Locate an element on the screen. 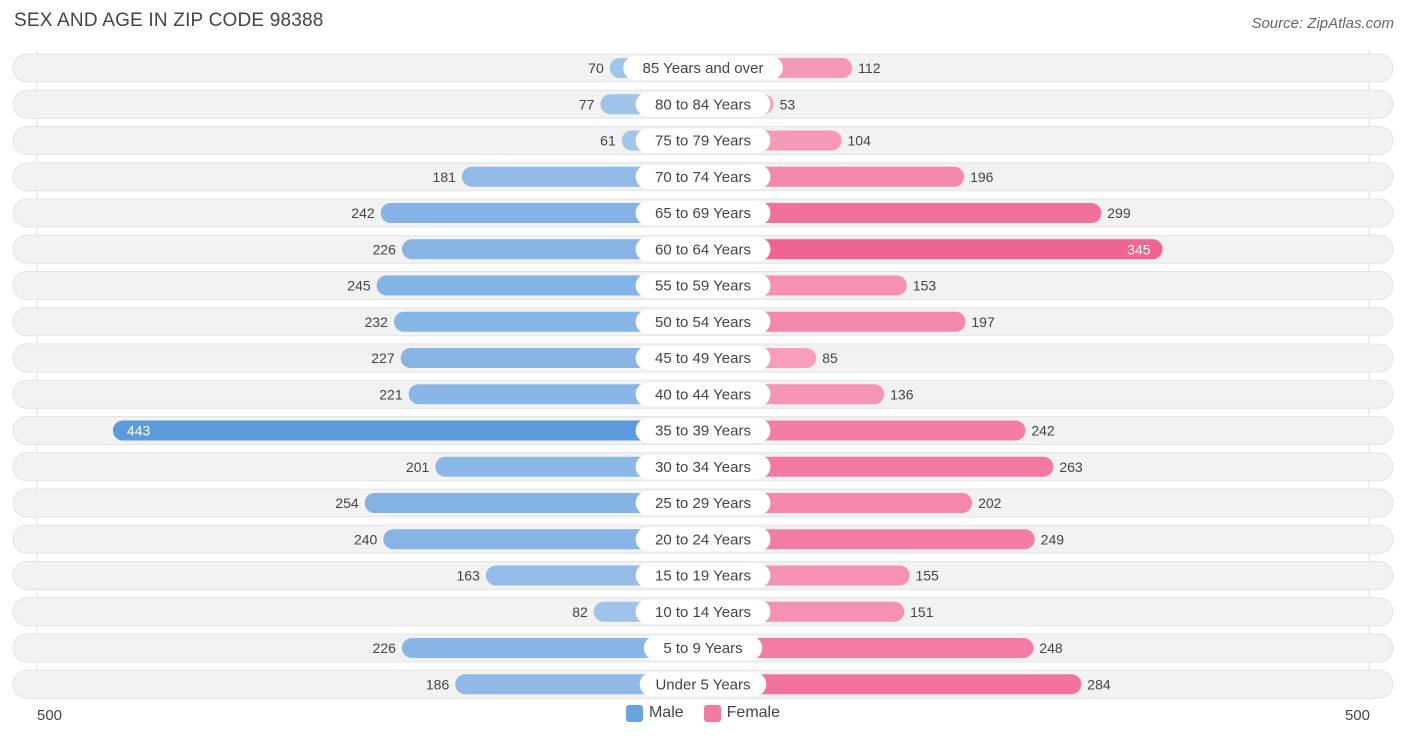 The width and height of the screenshot is (1406, 740). category-label: 45 to 49 Years is located at coordinates (703, 358).